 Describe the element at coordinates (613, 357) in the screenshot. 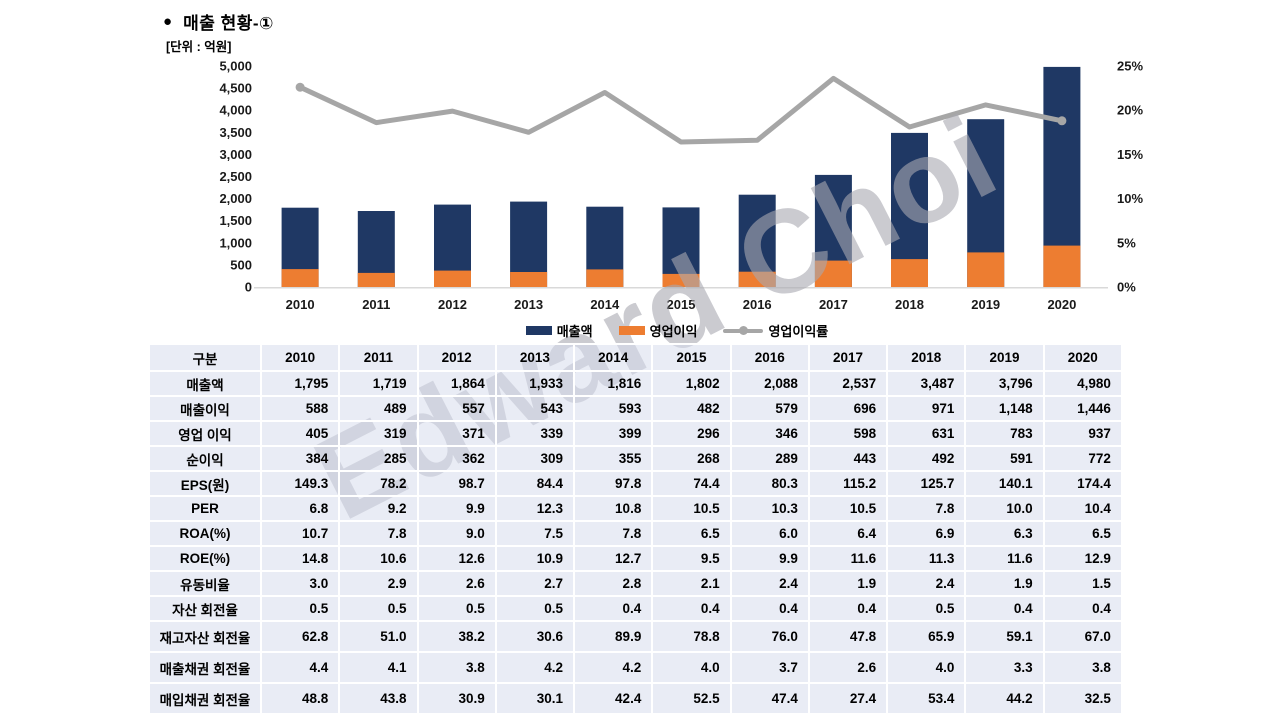

I see `table-header-cell: 2014` at that location.